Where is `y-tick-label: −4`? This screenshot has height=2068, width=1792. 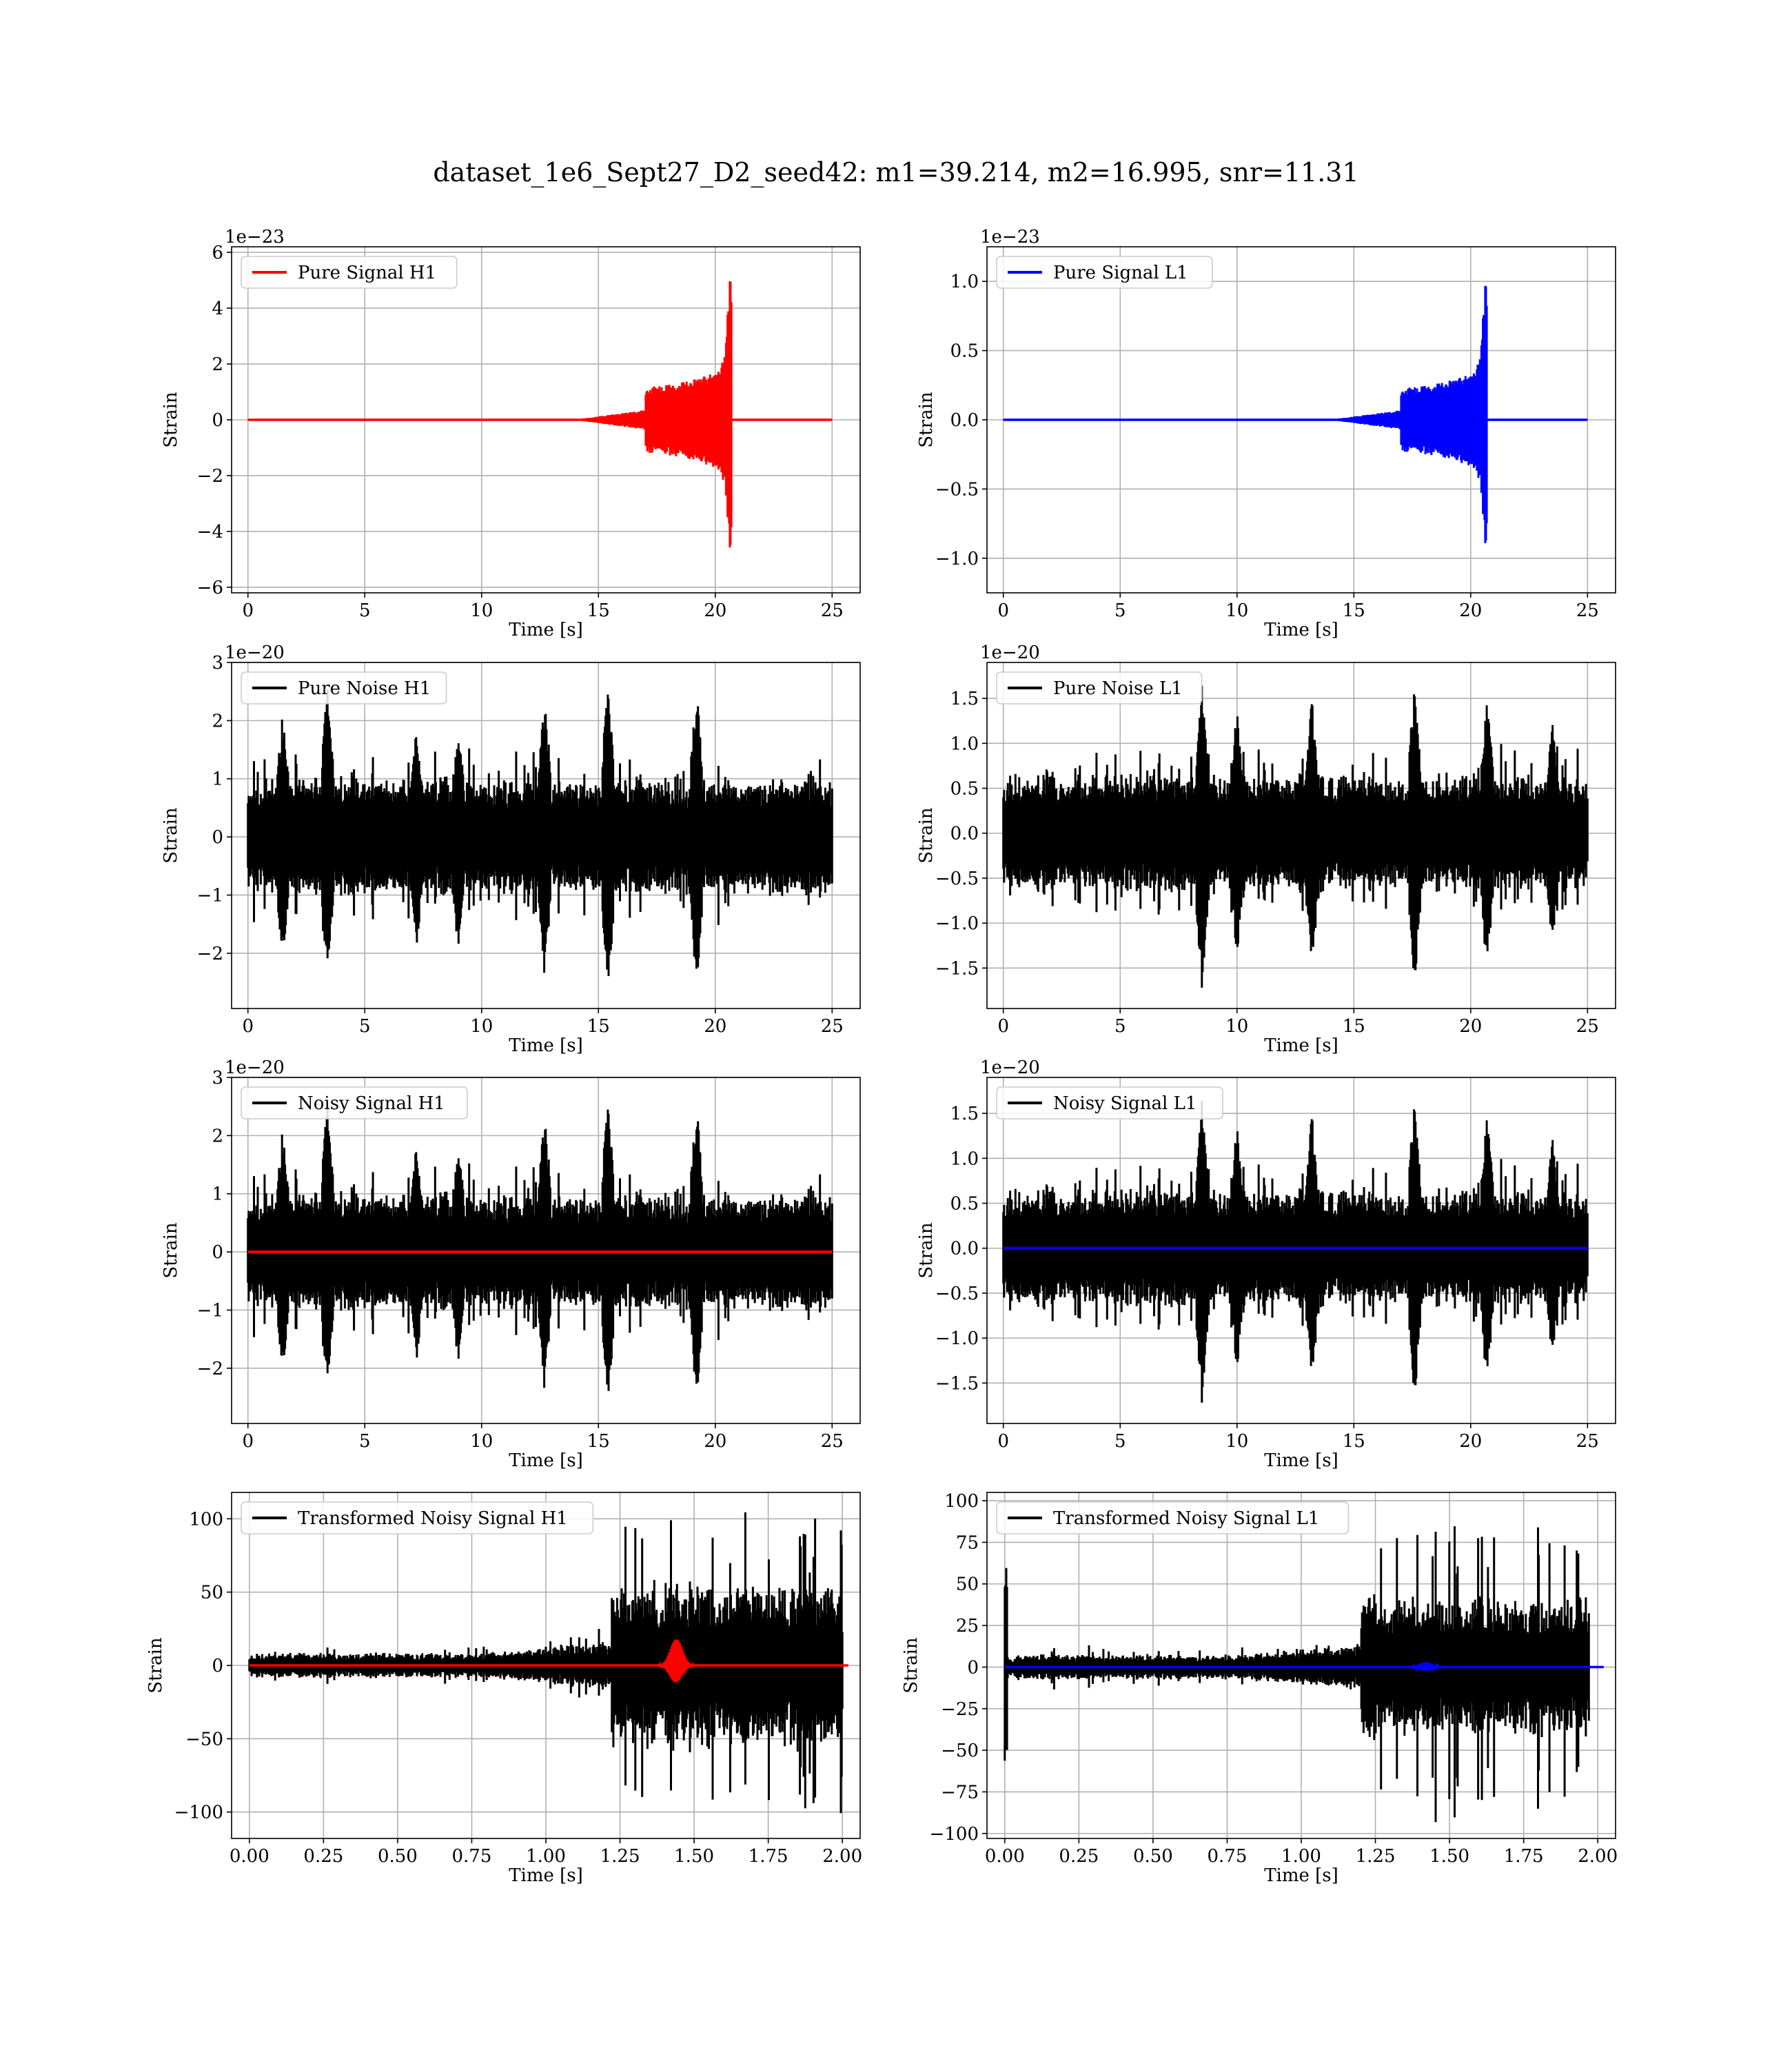 y-tick-label: −4 is located at coordinates (210, 532).